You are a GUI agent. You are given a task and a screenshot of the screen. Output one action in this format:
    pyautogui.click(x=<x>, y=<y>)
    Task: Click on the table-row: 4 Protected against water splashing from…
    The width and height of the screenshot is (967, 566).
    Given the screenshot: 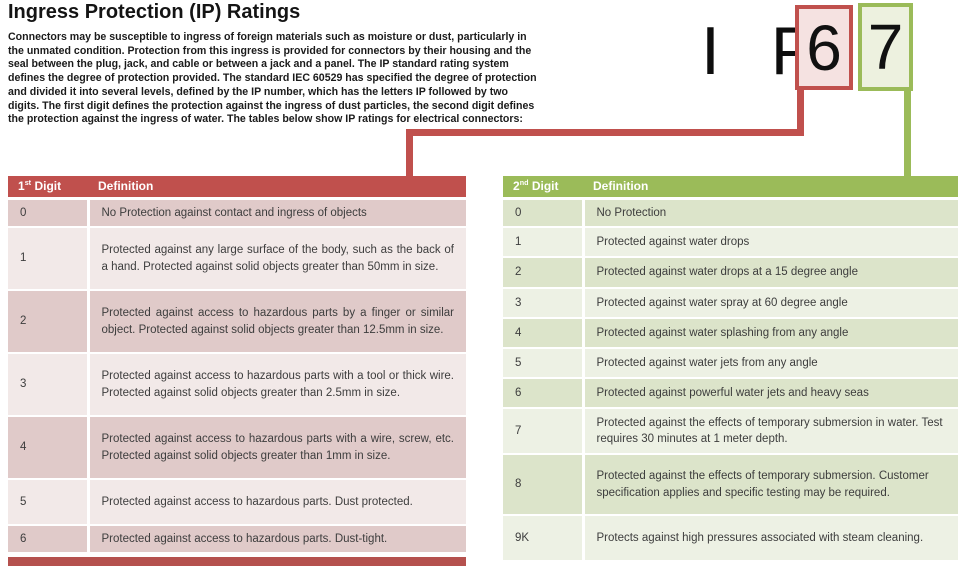 What is the action you would take?
    pyautogui.click(x=730, y=333)
    